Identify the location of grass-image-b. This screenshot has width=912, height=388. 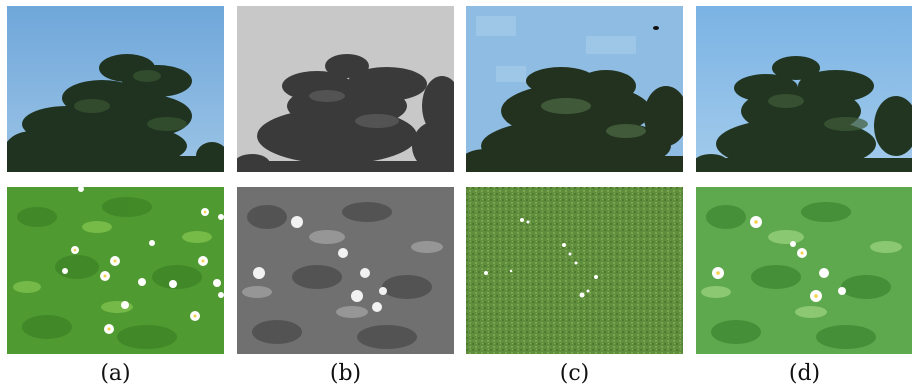
(345, 270).